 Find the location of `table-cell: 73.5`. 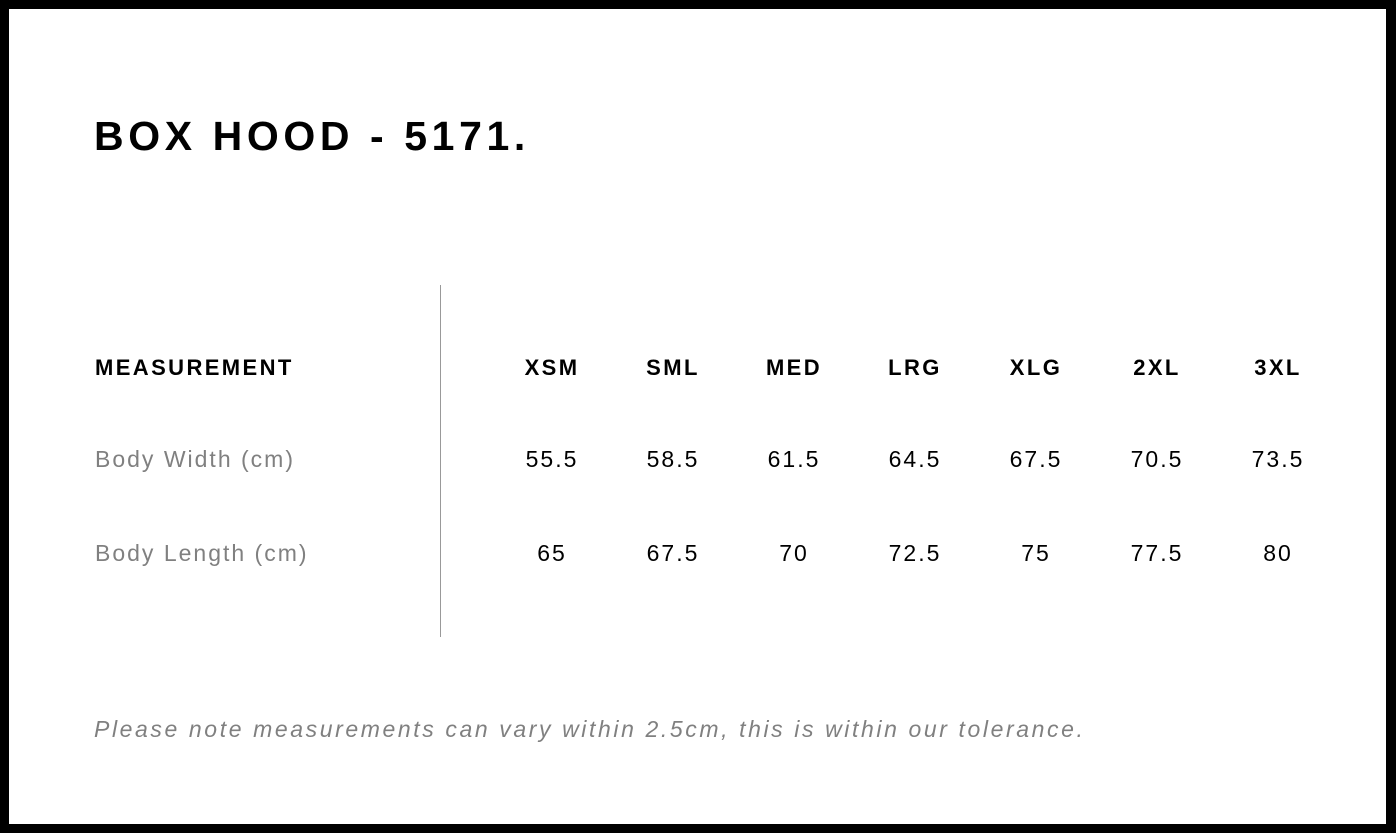

table-cell: 73.5 is located at coordinates (1278, 459).